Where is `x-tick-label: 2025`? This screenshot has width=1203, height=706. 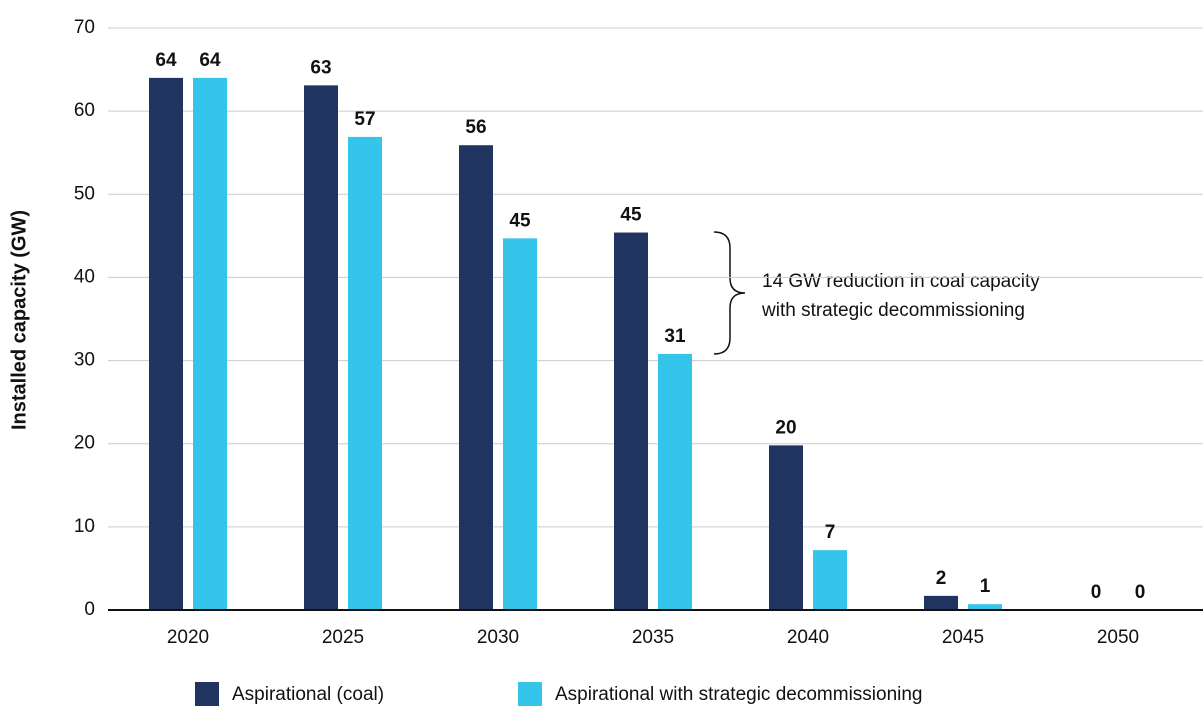 x-tick-label: 2025 is located at coordinates (343, 637).